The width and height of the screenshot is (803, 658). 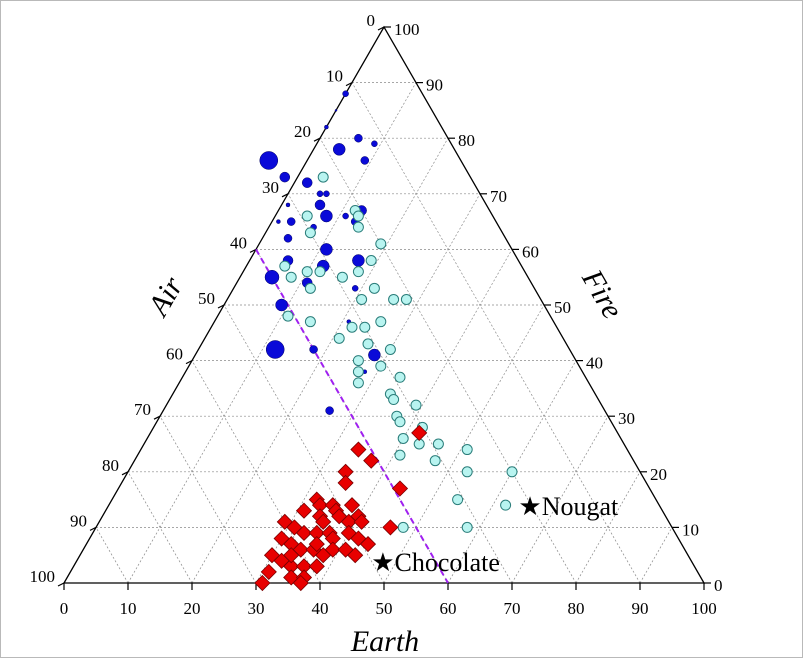 I want to click on earth-tick-label: 40, so click(x=320, y=608).